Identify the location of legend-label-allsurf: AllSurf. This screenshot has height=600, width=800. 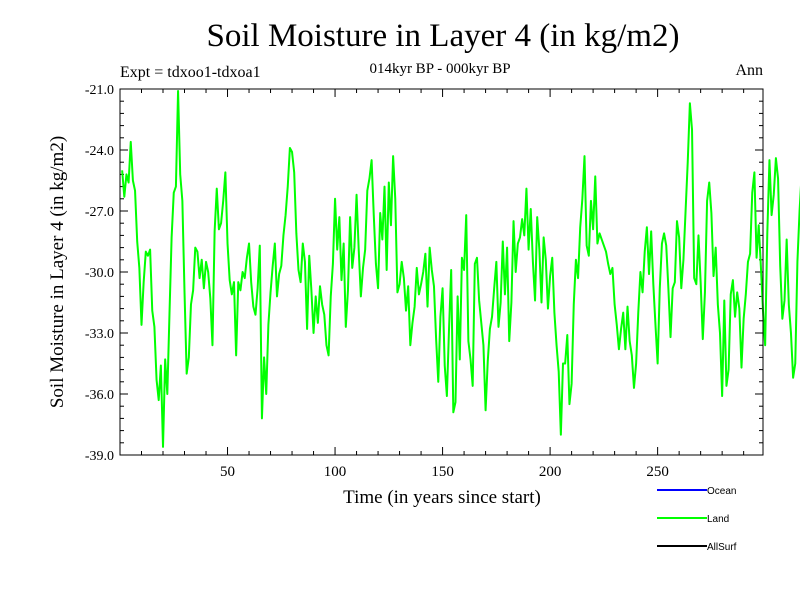
(722, 547).